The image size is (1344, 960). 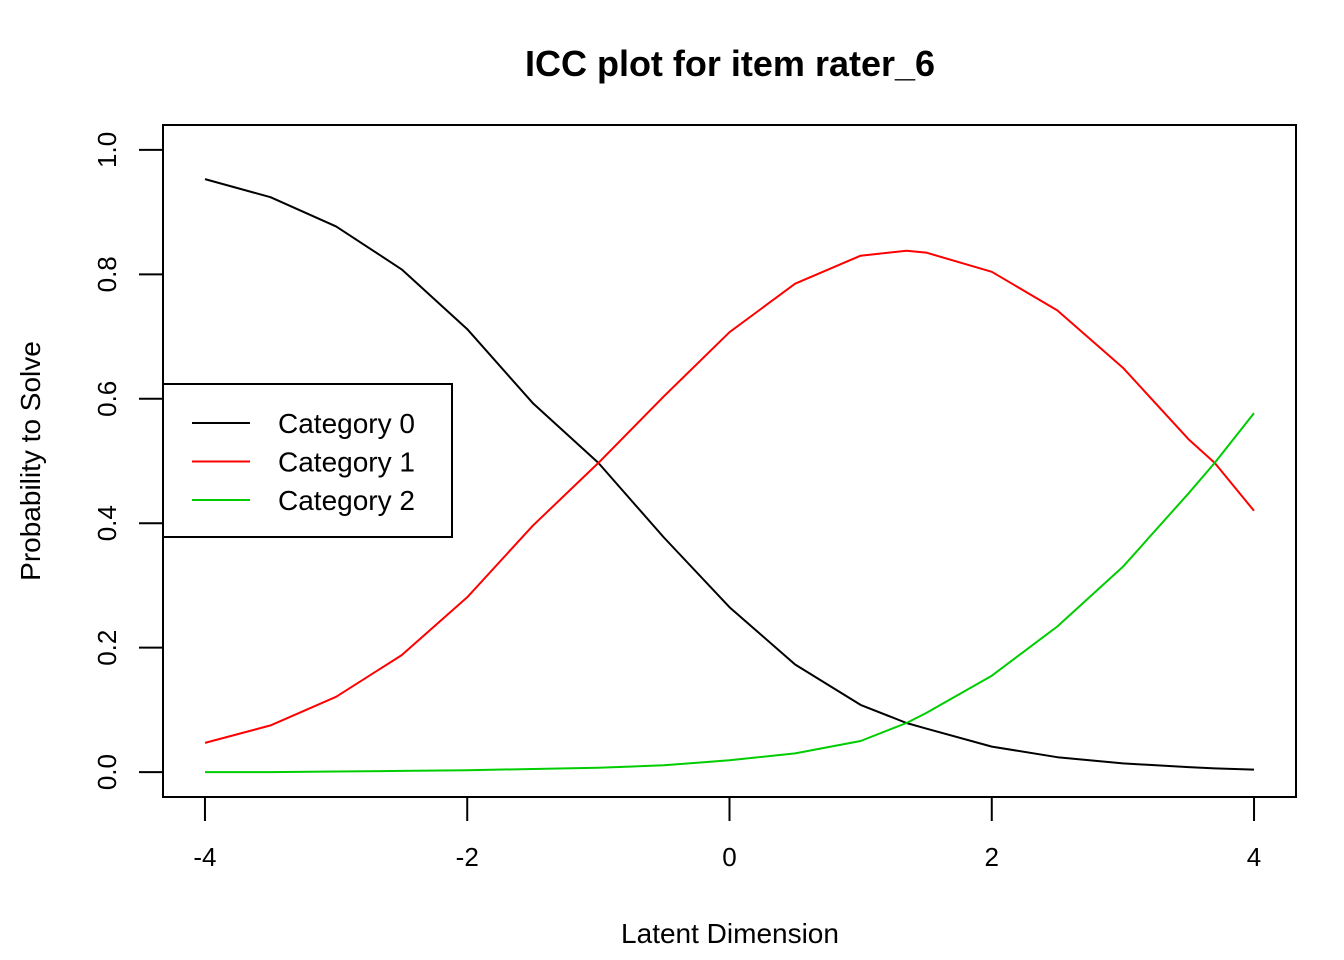 I want to click on legend-label-2: Category 2, so click(x=346, y=500).